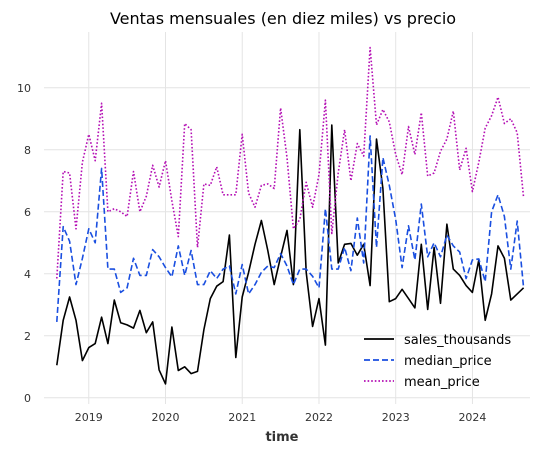 The height and width of the screenshot is (454, 540). I want to click on y-tick-label: 6, so click(27, 212).